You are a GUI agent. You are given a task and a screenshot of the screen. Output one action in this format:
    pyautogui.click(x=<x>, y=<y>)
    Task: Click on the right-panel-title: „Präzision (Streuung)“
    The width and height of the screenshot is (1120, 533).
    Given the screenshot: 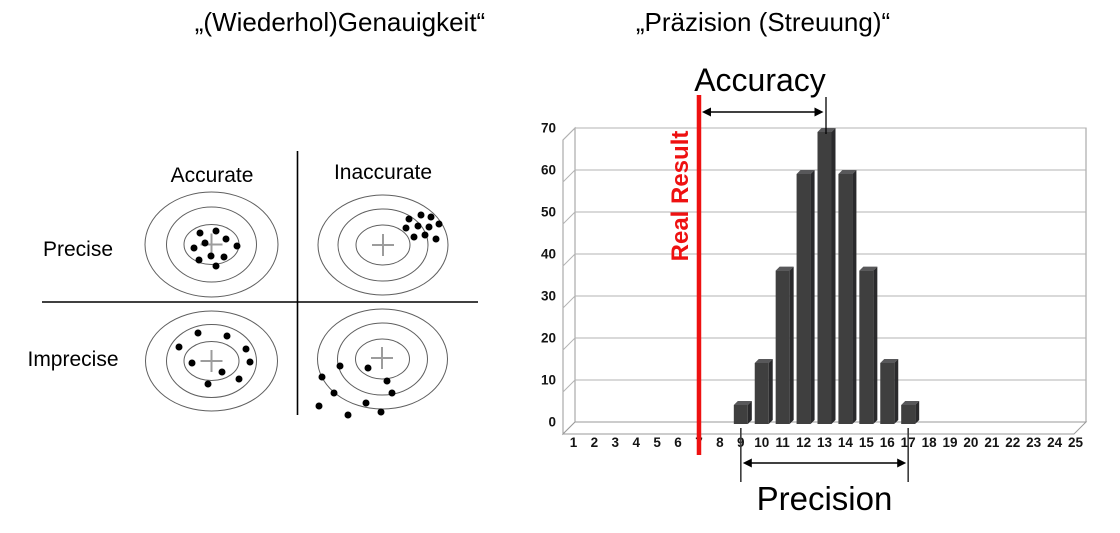 What is the action you would take?
    pyautogui.click(x=763, y=22)
    